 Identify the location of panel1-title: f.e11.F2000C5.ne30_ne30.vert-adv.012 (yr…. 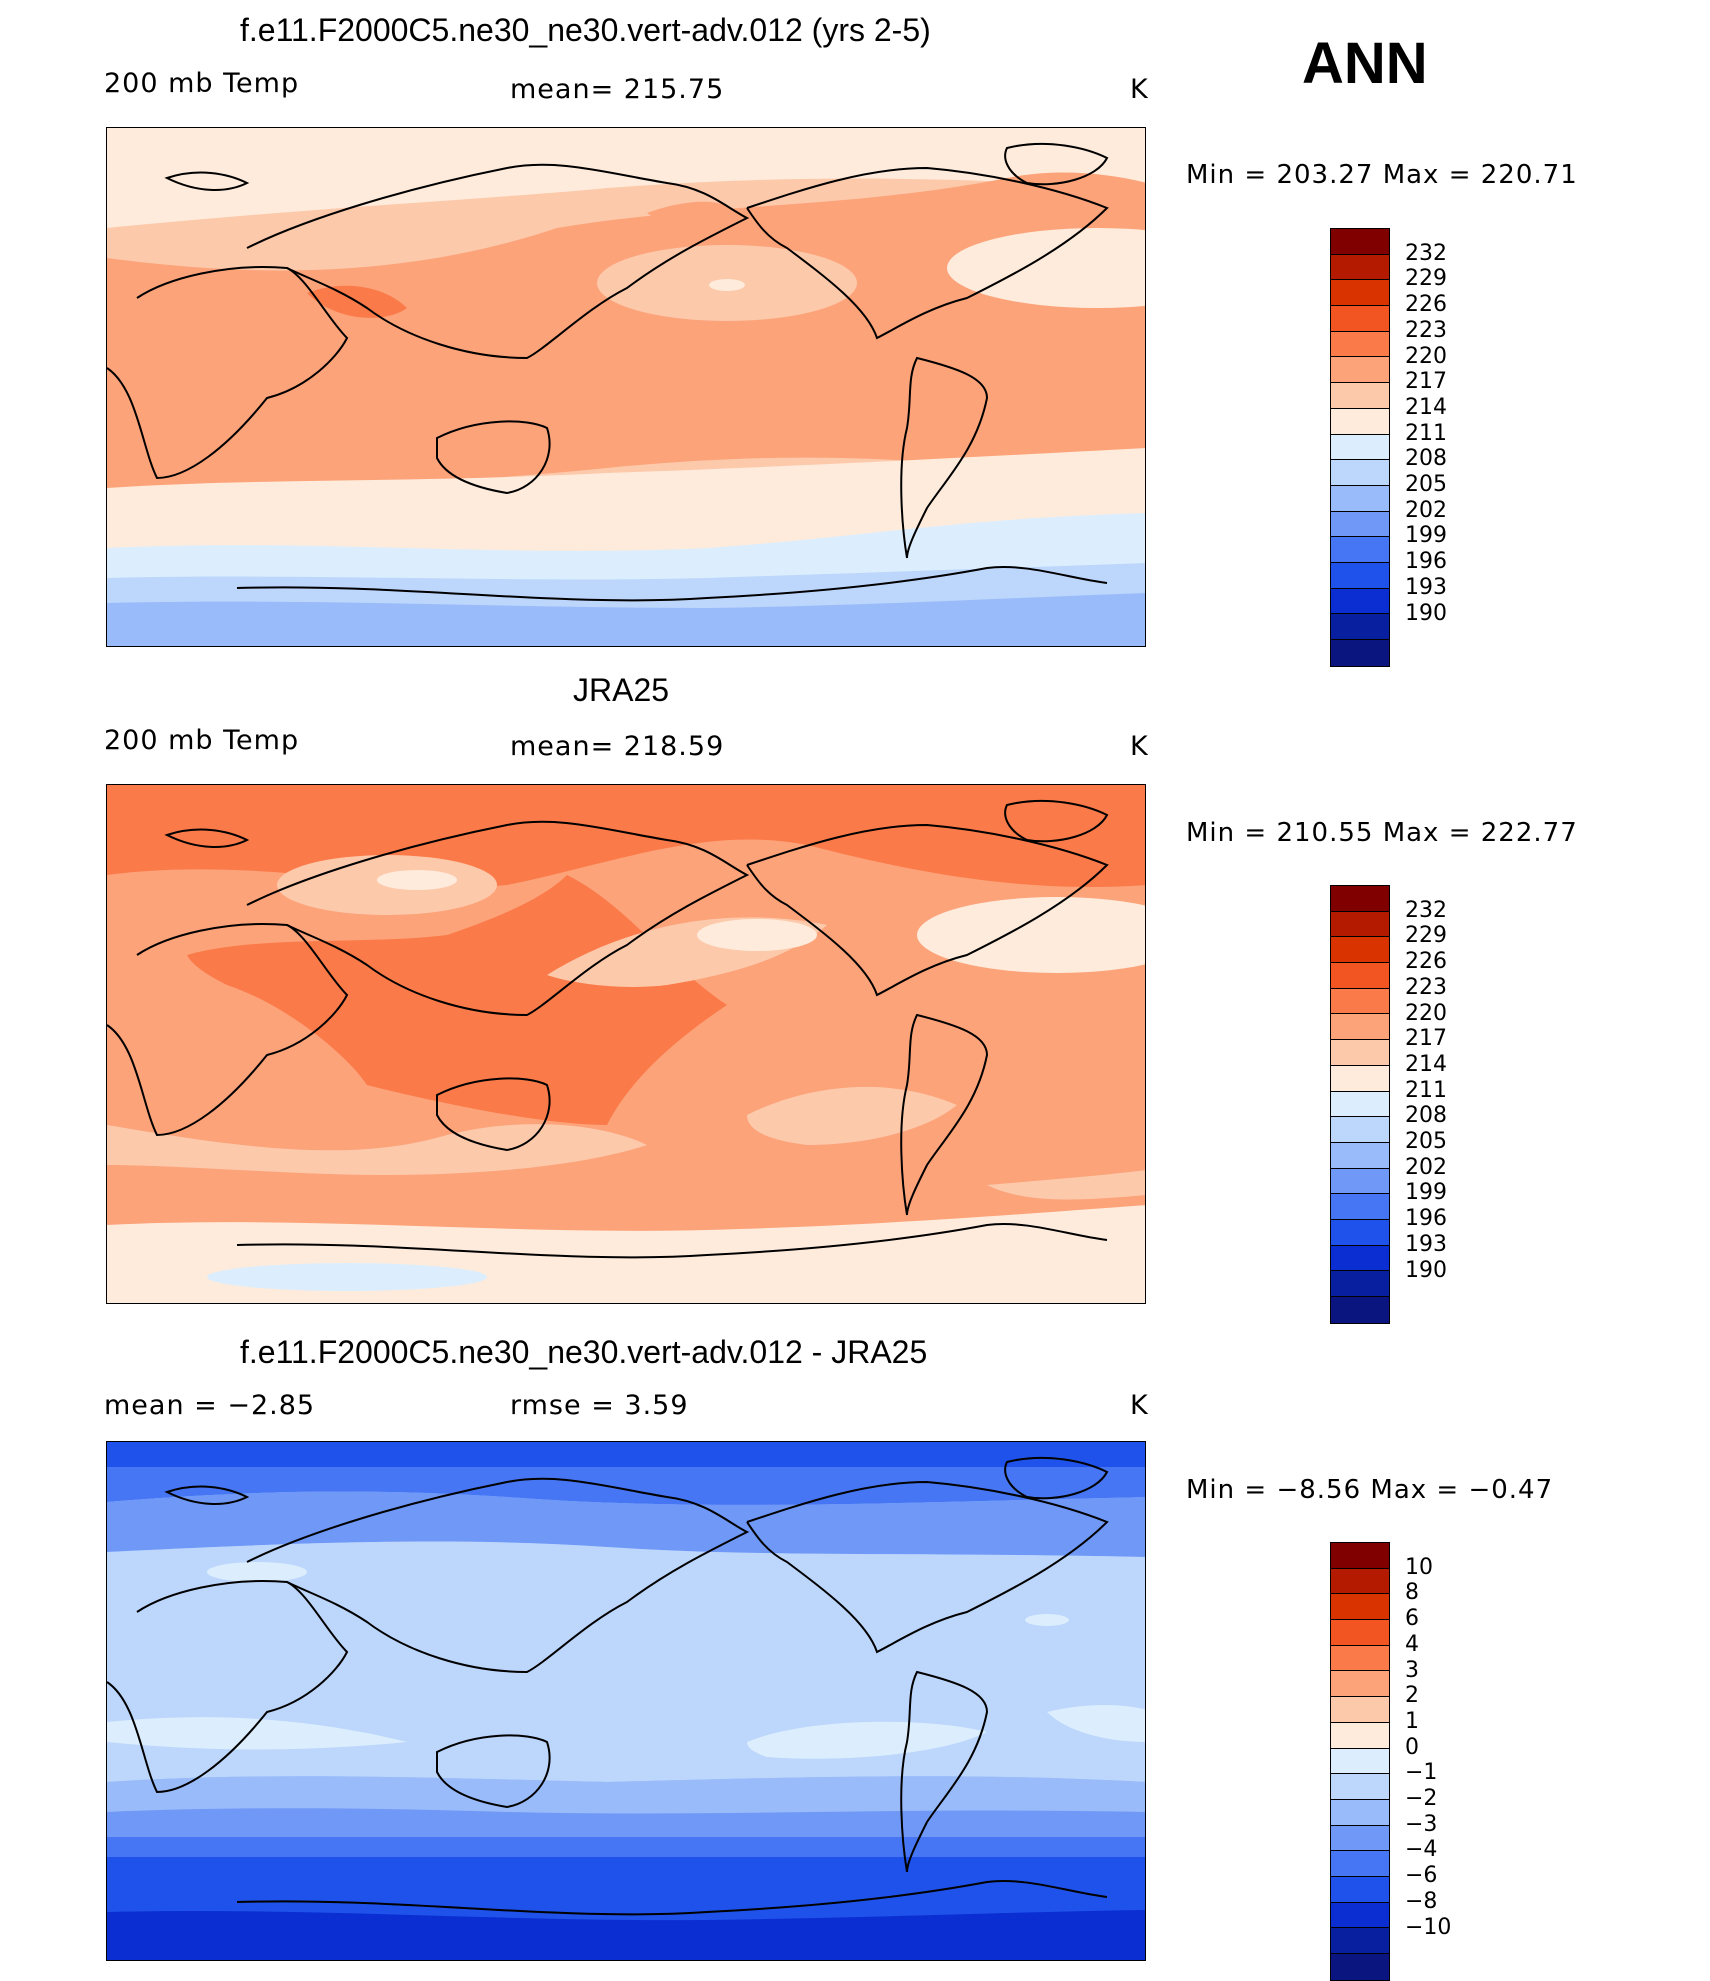
(585, 30).